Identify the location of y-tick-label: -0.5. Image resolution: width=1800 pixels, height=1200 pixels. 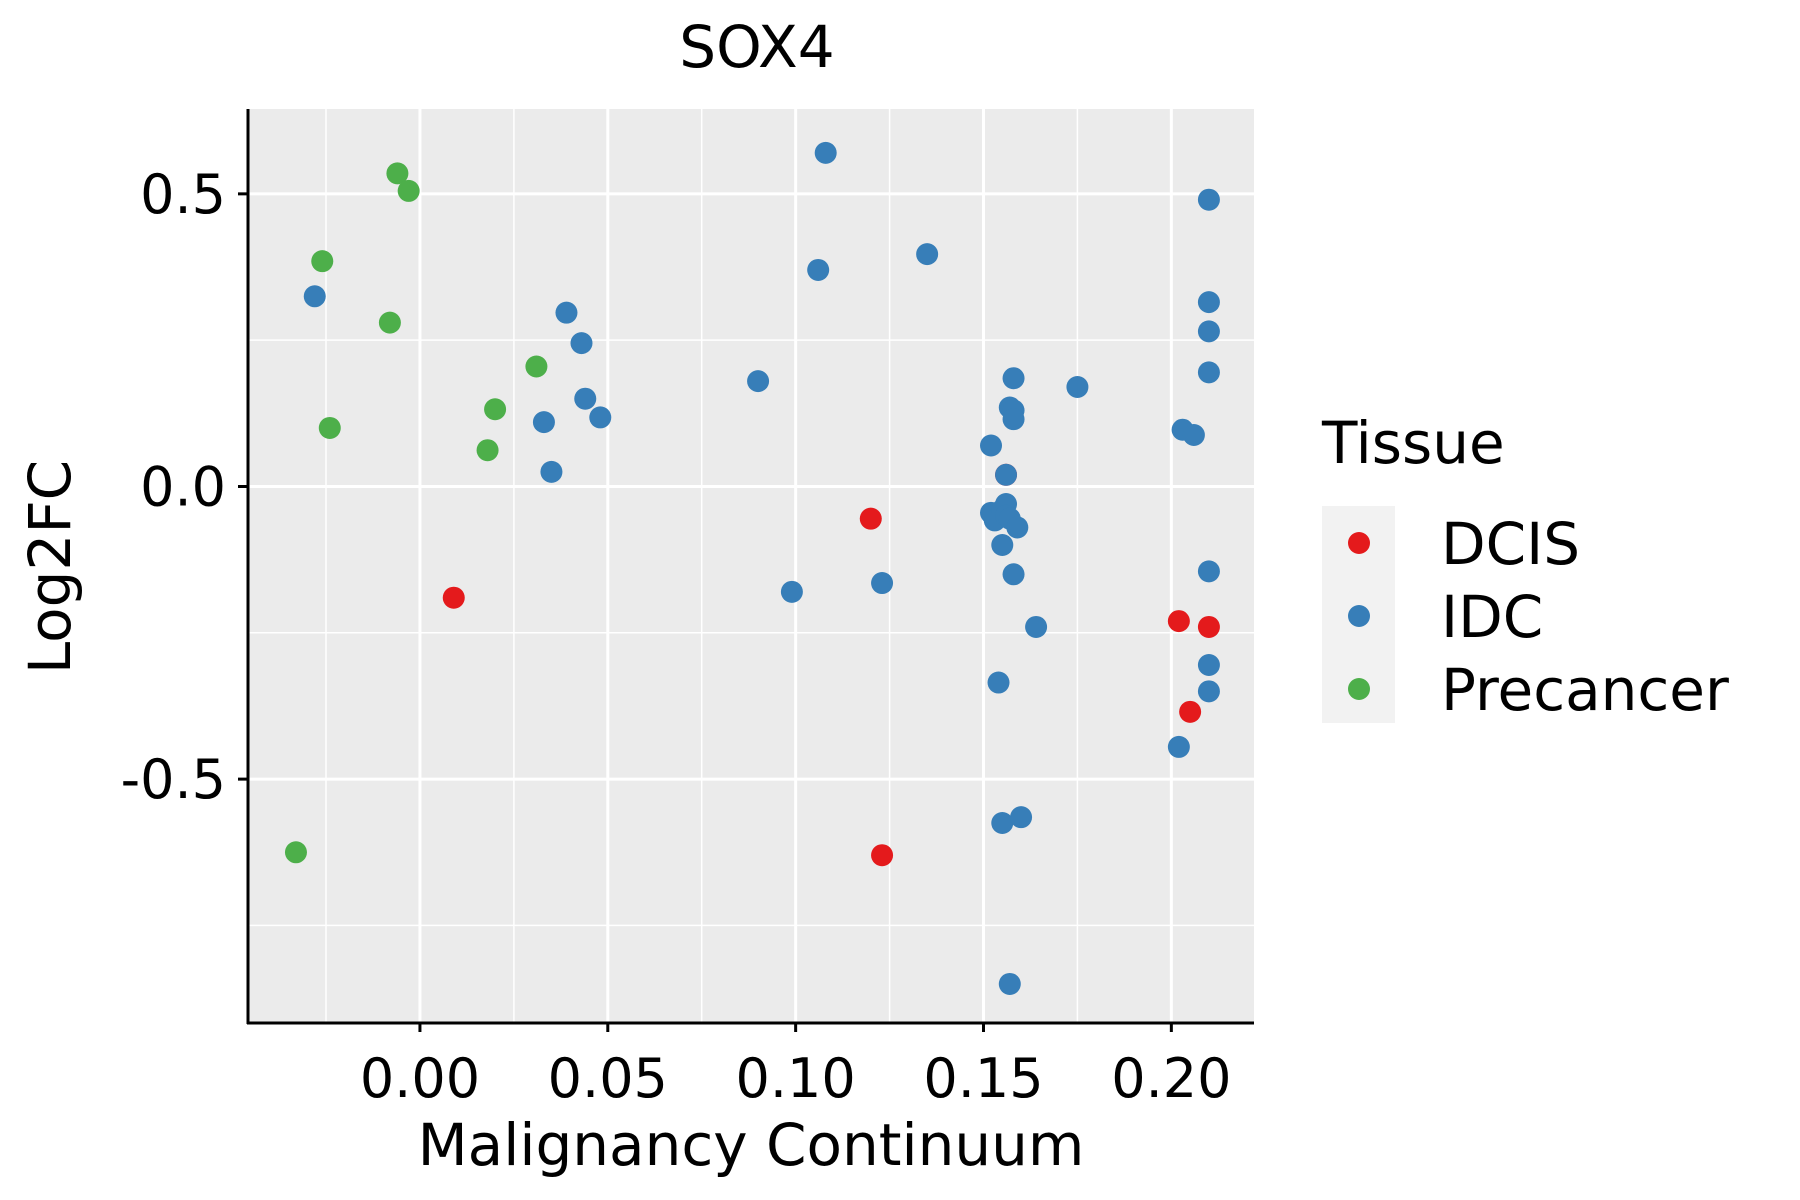
(173, 779).